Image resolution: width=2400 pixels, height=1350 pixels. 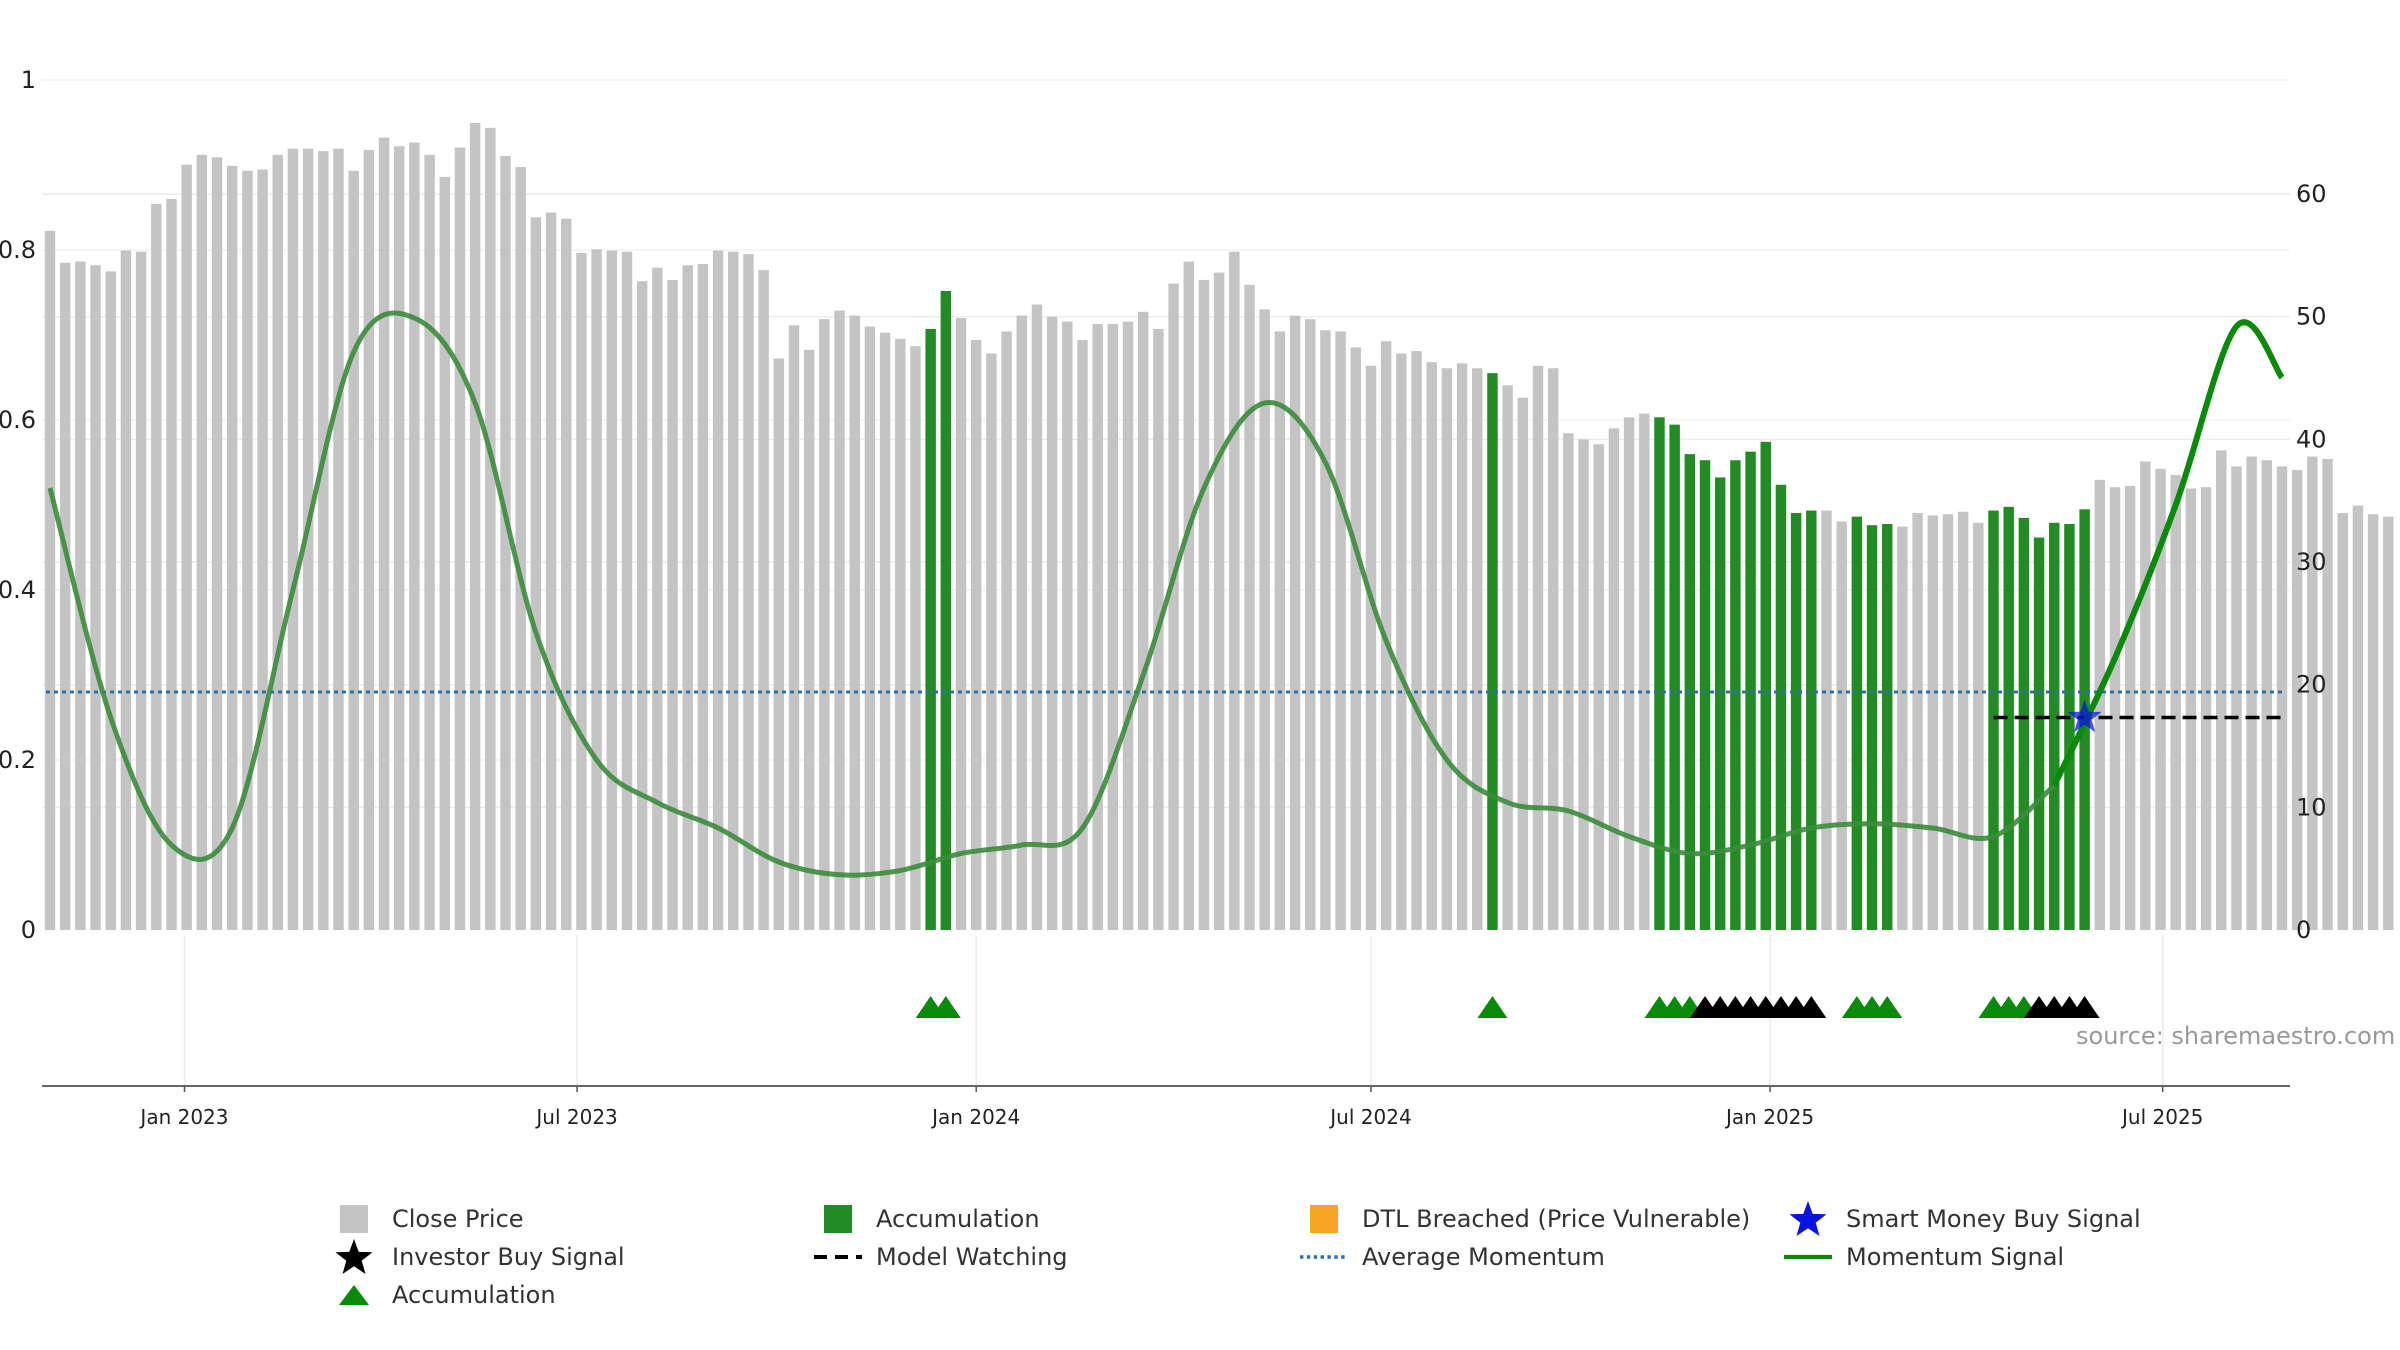 What do you see at coordinates (1452, 1257) in the screenshot?
I see `legend-average-momentum: Average Momentum` at bounding box center [1452, 1257].